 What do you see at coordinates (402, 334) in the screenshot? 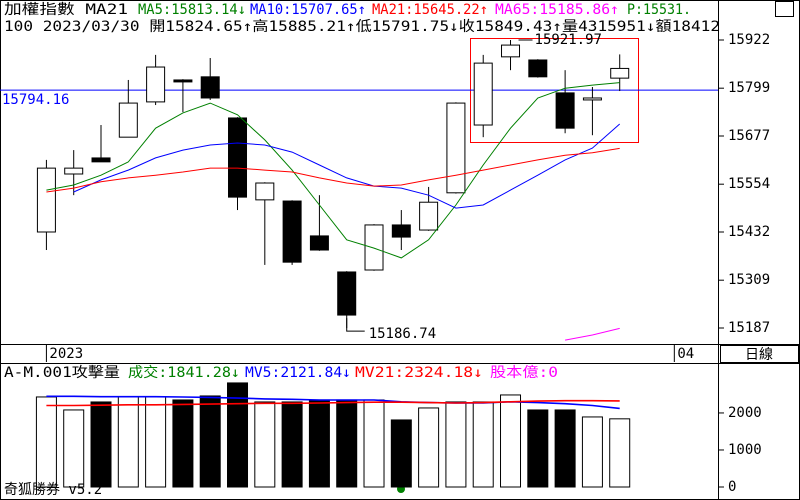
I see `low-label: 15186.74` at bounding box center [402, 334].